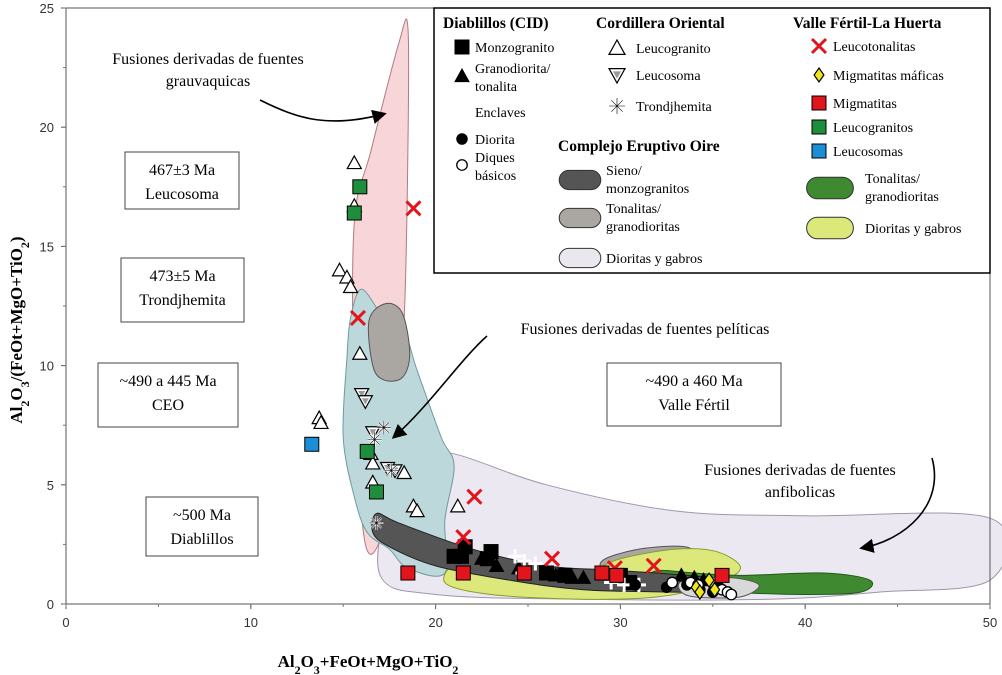 The image size is (1002, 675). I want to click on x-tick-label: 30, so click(620, 622).